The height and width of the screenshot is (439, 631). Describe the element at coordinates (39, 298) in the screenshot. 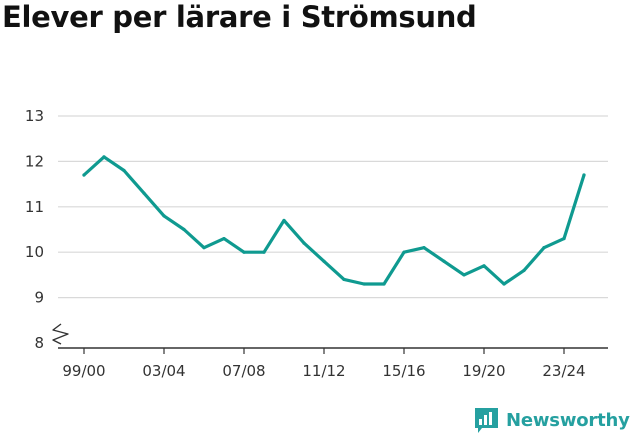

I see `y-tick-label: 9` at that location.